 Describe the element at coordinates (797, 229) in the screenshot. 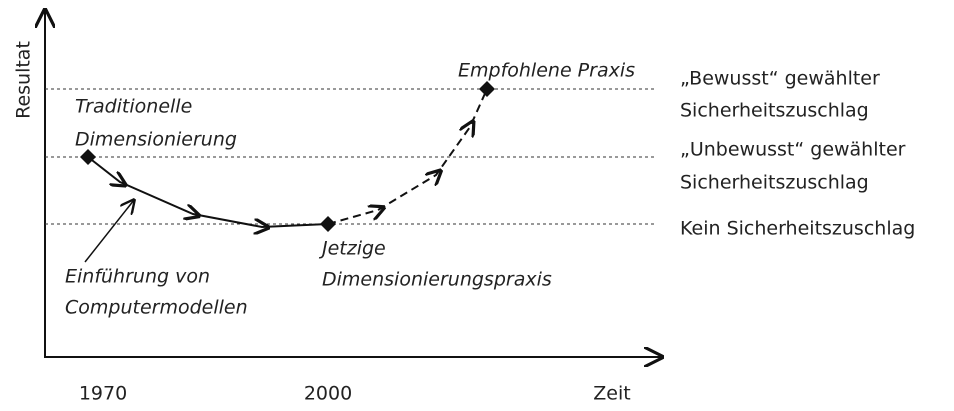

I see `level-label: Kein Sicherheitszuschlag` at that location.